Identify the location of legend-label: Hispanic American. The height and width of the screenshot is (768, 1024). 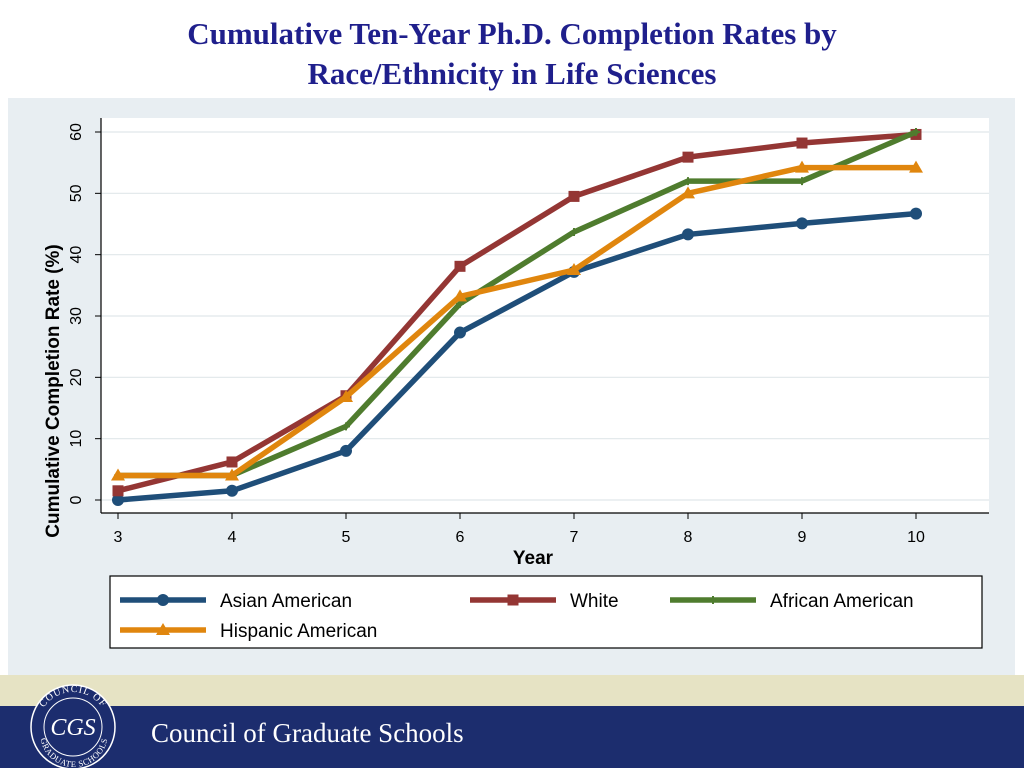
(298, 631).